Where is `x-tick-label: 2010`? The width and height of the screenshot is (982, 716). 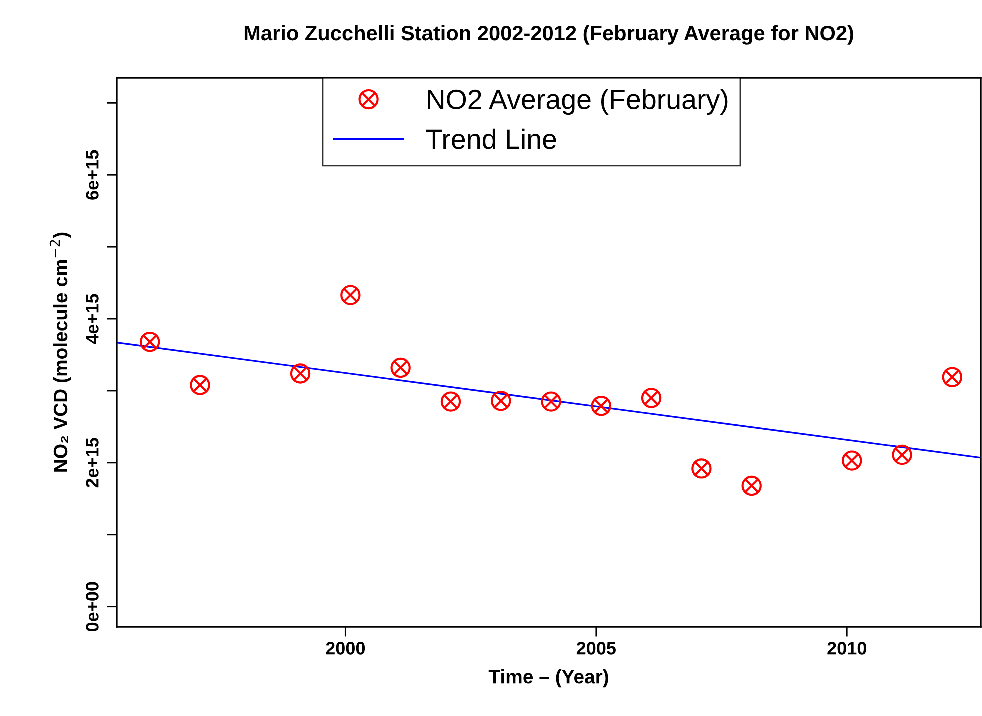
x-tick-label: 2010 is located at coordinates (847, 648).